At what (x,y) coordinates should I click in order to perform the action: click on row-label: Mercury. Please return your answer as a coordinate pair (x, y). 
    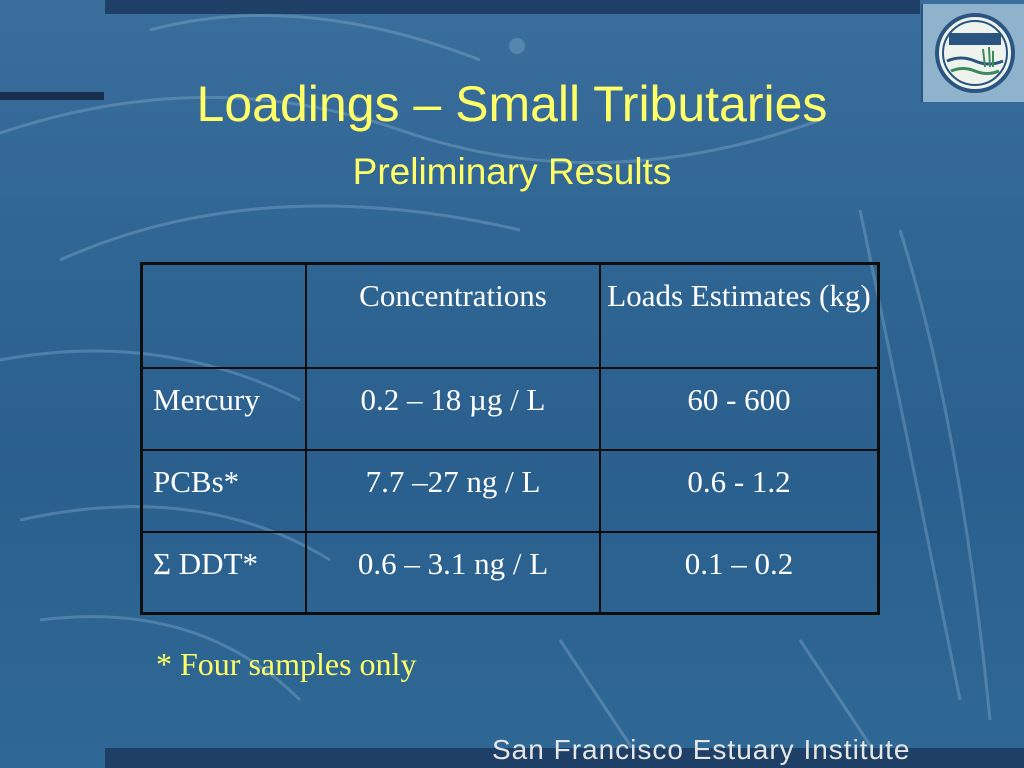
    Looking at the image, I should click on (223, 408).